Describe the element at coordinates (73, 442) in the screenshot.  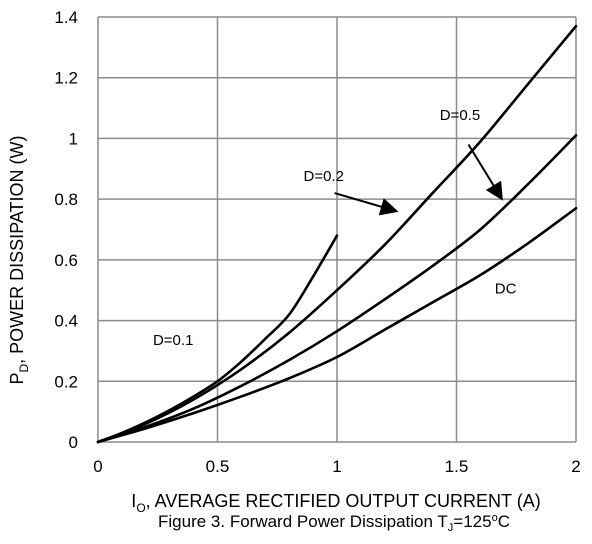
I see `y-tick-label: 0` at that location.